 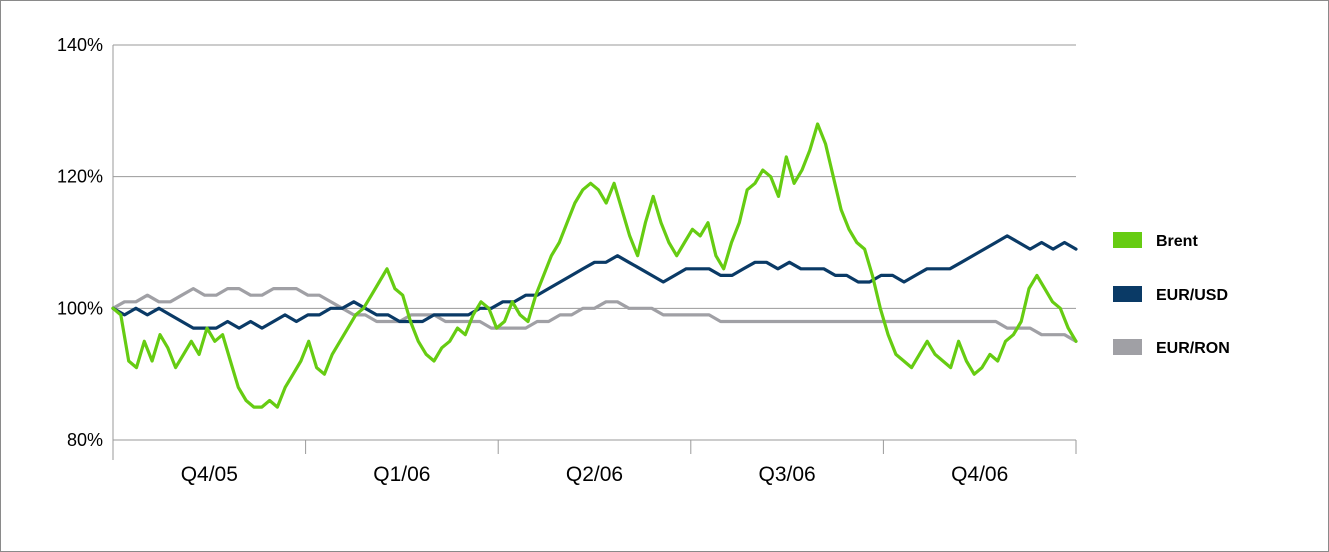 What do you see at coordinates (80, 308) in the screenshot?
I see `y-tick-label: 100%` at bounding box center [80, 308].